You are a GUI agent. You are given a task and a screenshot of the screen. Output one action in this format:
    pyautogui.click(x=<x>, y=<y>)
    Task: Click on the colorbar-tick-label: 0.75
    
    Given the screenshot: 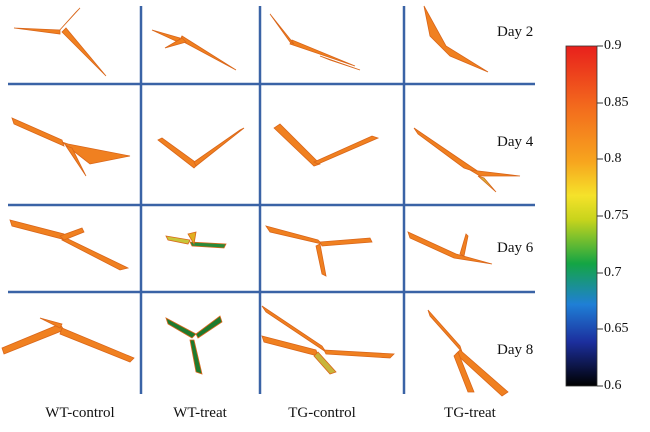 What is the action you would take?
    pyautogui.click(x=616, y=215)
    